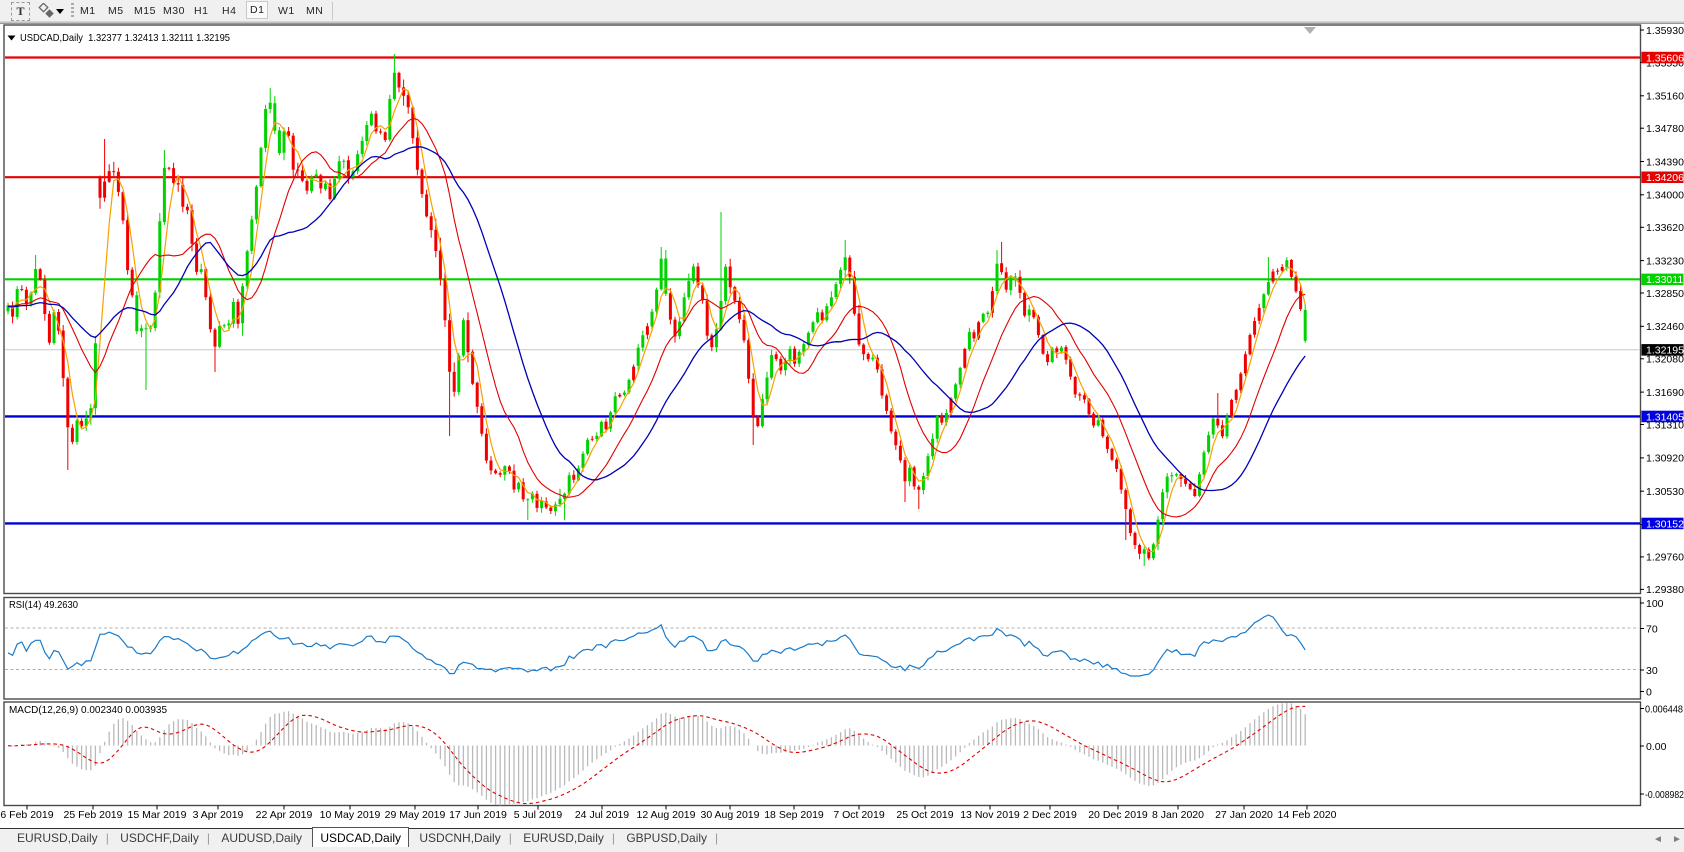 The height and width of the screenshot is (852, 1684). Describe the element at coordinates (1652, 630) in the screenshot. I see `svg-text: 70` at that location.